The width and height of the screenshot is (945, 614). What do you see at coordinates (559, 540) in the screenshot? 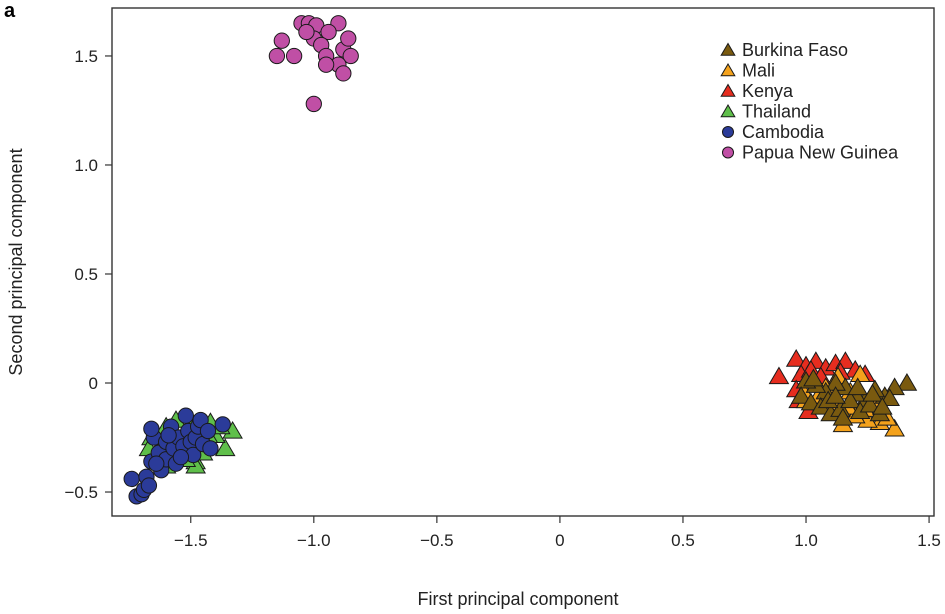
I see `x-tick-label: 0` at bounding box center [559, 540].